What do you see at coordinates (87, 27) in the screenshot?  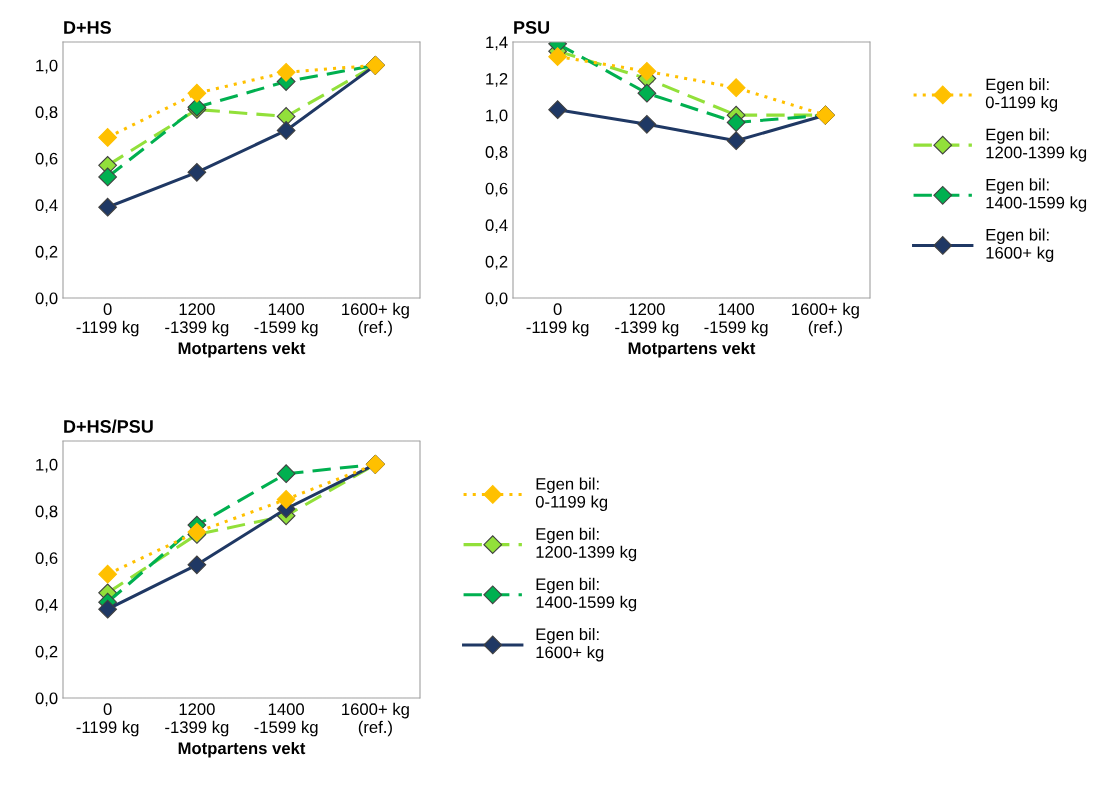 I see `chart-title: D+HS` at bounding box center [87, 27].